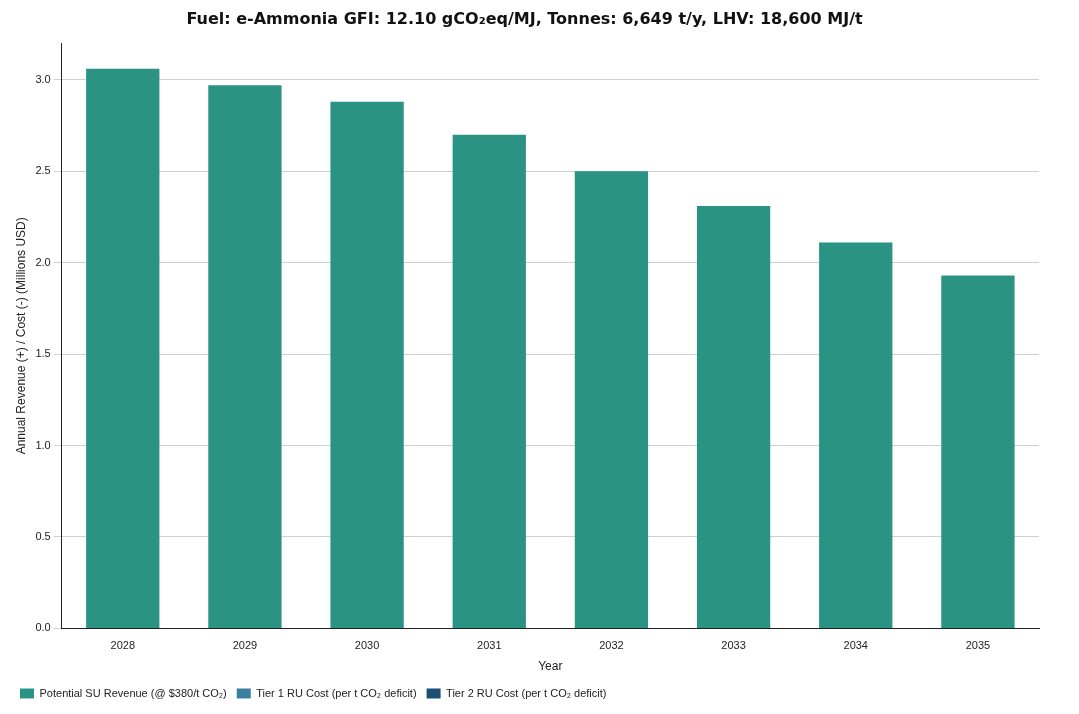  Describe the element at coordinates (43, 78) in the screenshot. I see `y-tick-label: 3.0` at that location.